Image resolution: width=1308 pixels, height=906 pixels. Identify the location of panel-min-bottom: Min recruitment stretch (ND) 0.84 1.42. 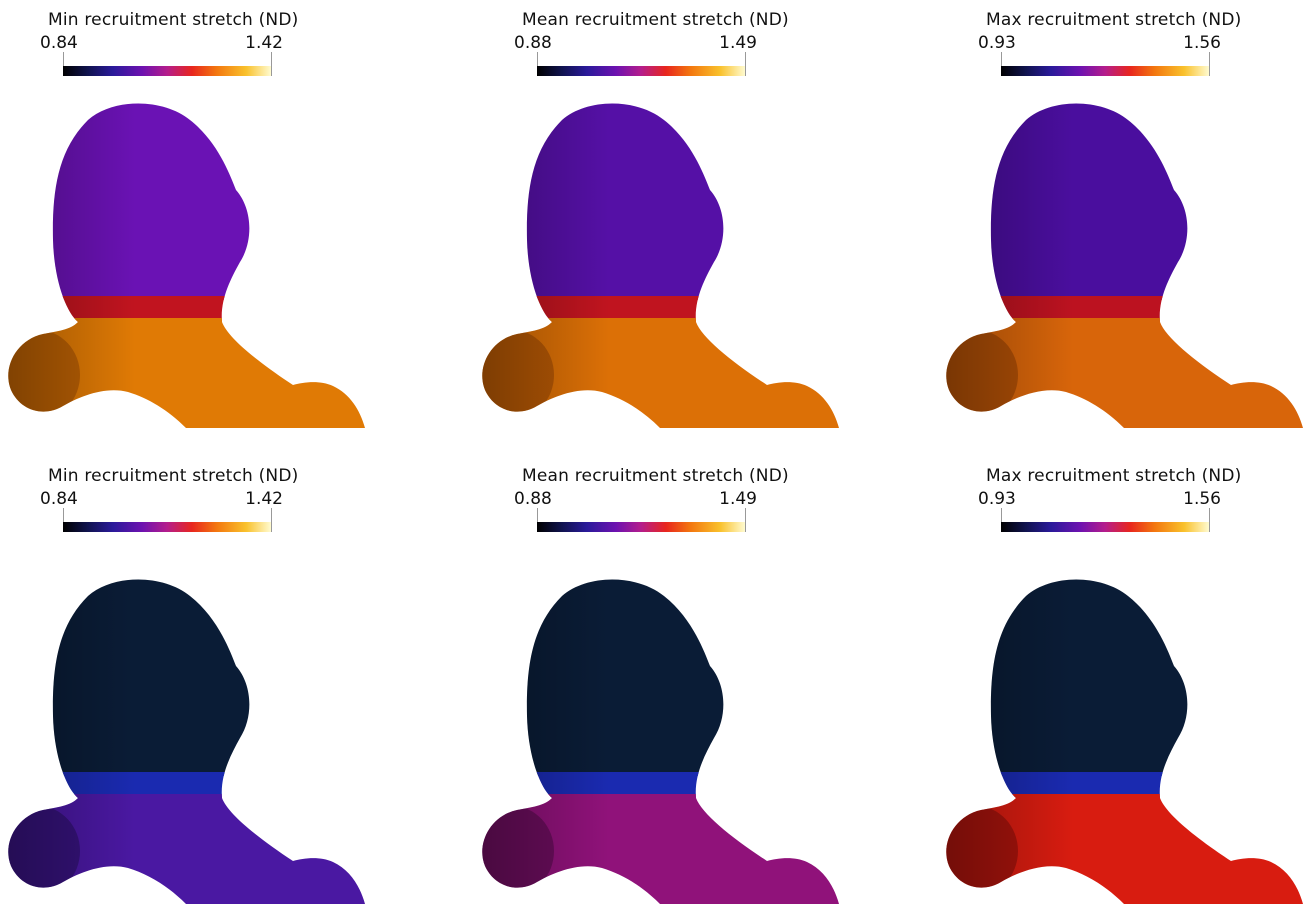
(198, 680).